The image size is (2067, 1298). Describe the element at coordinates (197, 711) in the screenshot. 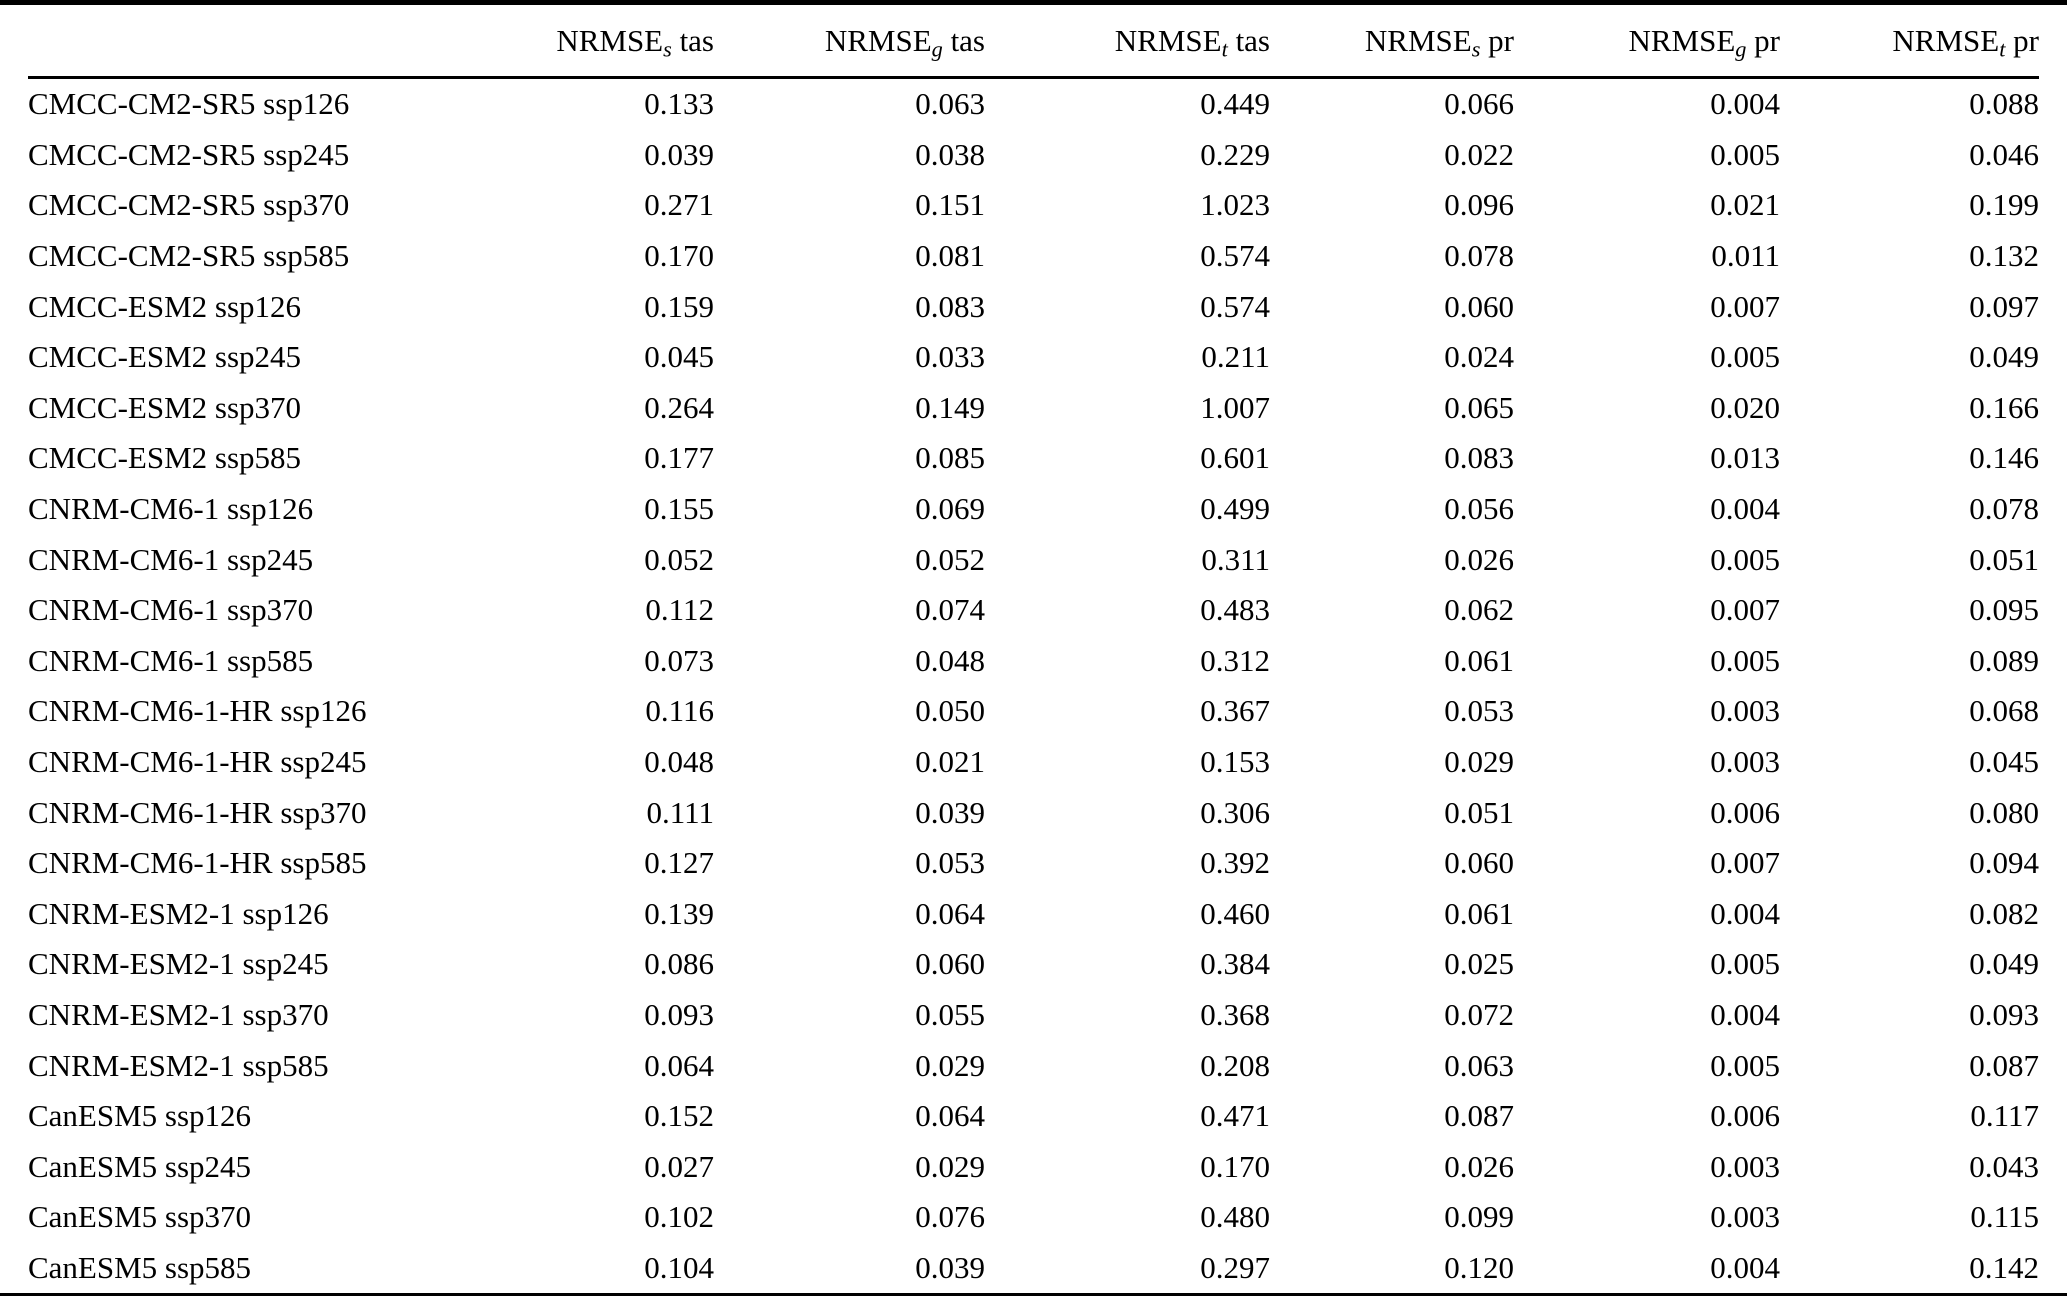

I see `model-scenario-label: CNRM-CM6-1-HR ssp126` at that location.